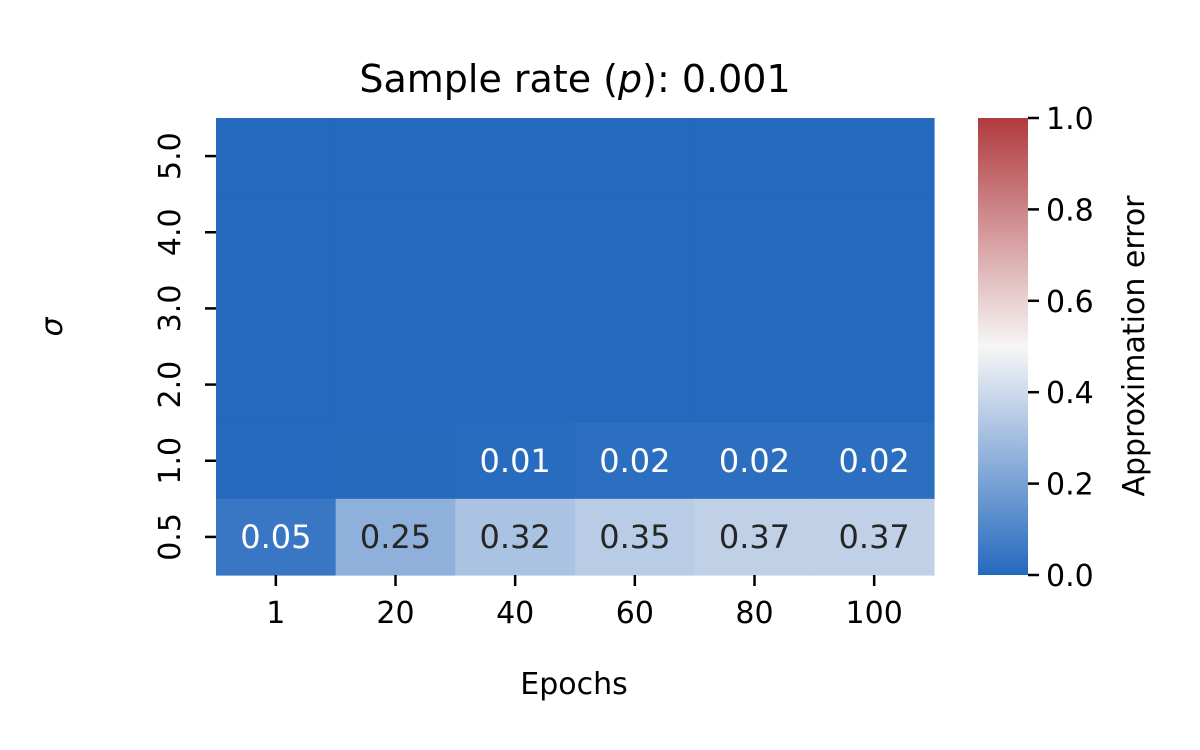  I want to click on colorbar-tick-label: 0.0, so click(1070, 576).